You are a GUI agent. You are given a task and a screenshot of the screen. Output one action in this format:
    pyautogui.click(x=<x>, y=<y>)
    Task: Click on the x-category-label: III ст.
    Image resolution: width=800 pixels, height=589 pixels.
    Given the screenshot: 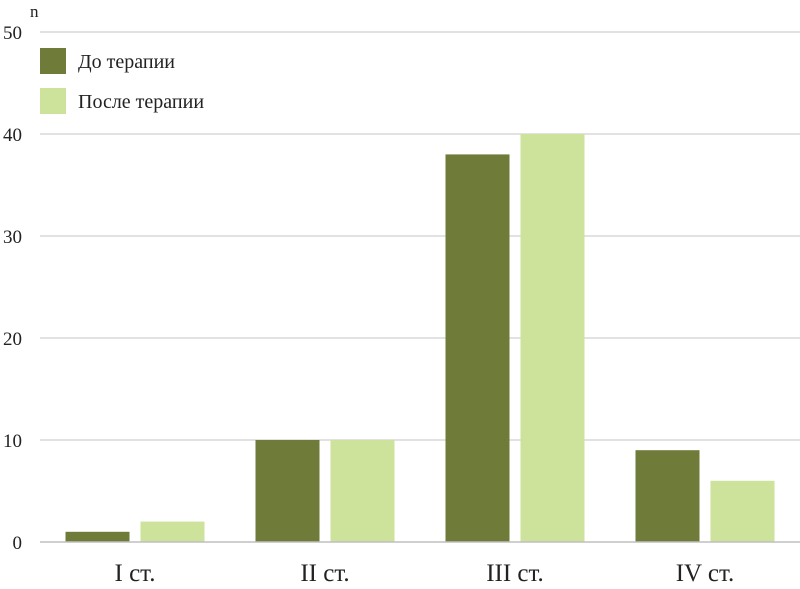 What is the action you would take?
    pyautogui.click(x=515, y=573)
    